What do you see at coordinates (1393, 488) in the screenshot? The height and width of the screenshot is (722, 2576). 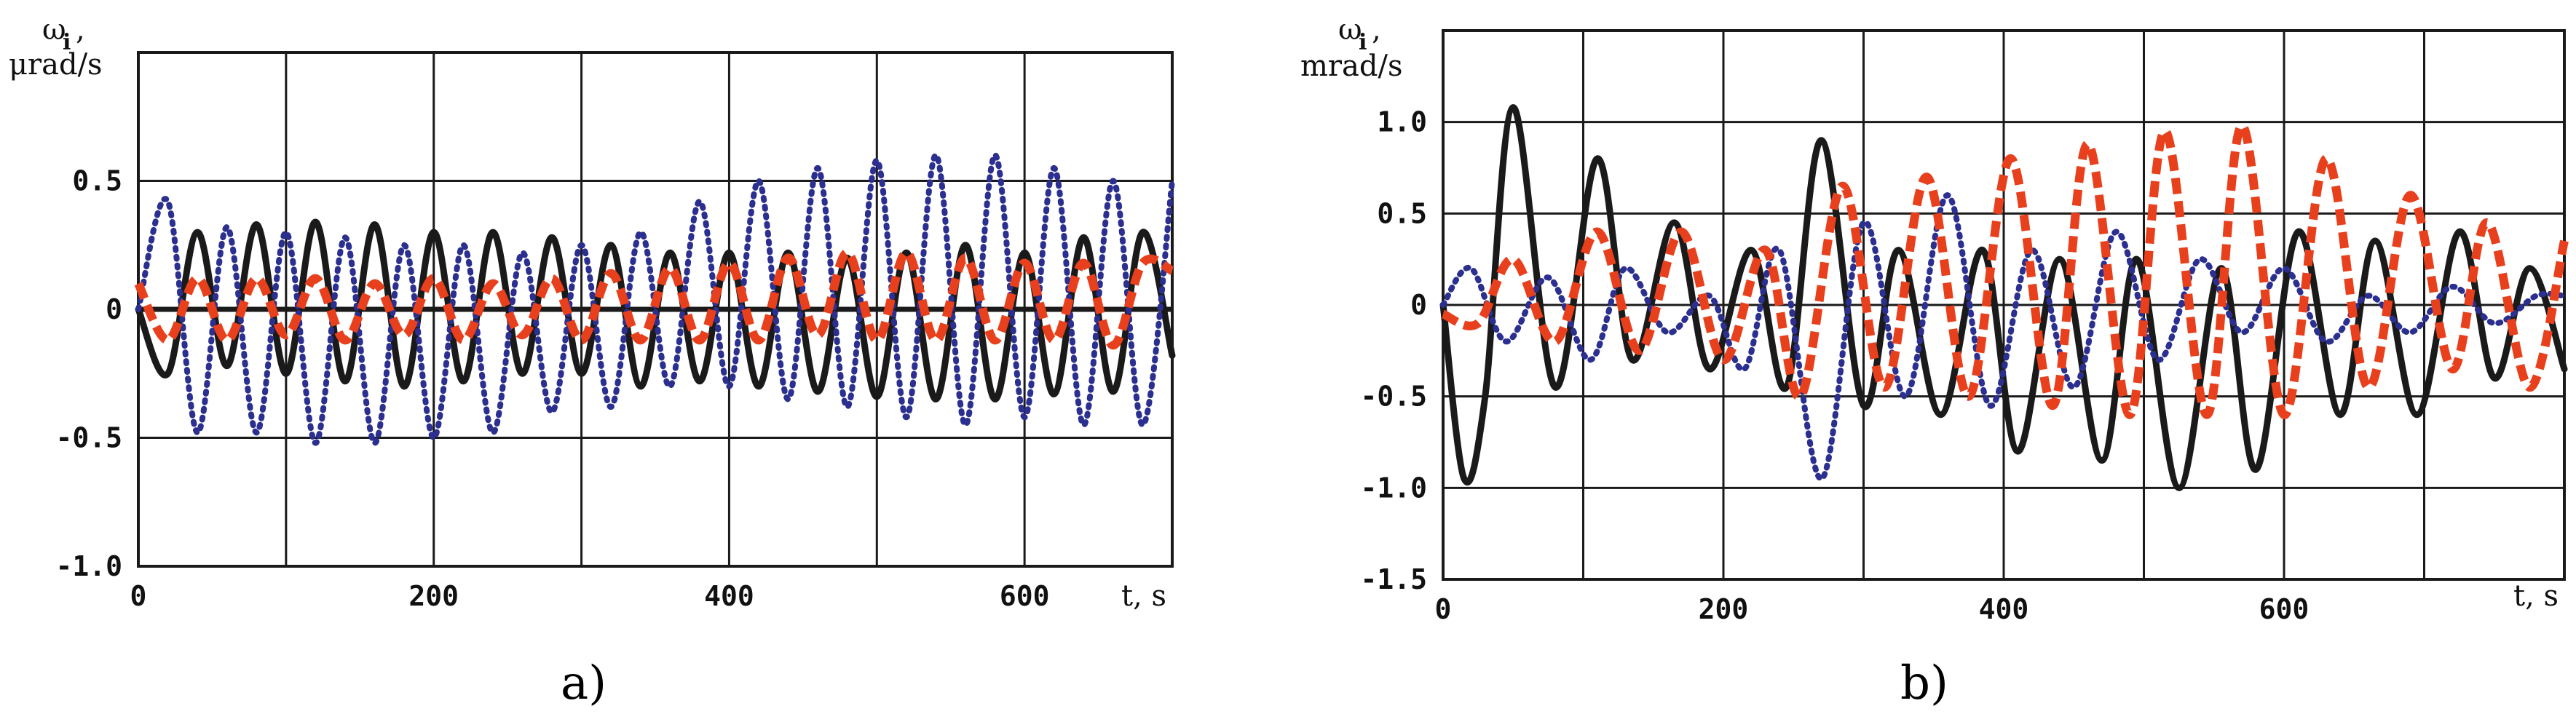 I see `chart-b-y-tick-label: -1.0` at bounding box center [1393, 488].